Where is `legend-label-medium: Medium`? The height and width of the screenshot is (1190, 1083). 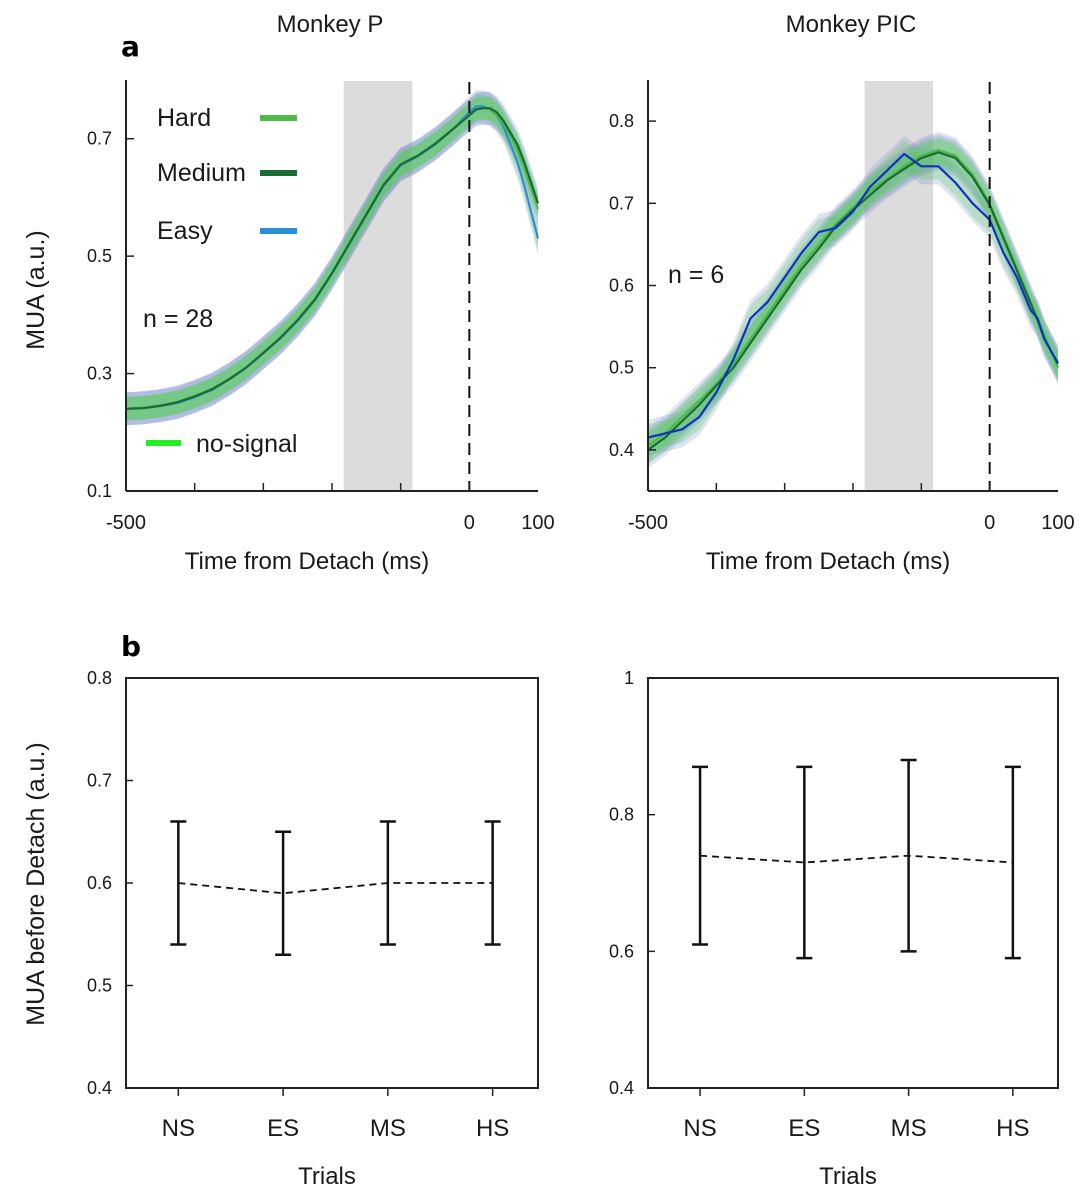
legend-label-medium: Medium is located at coordinates (201, 173).